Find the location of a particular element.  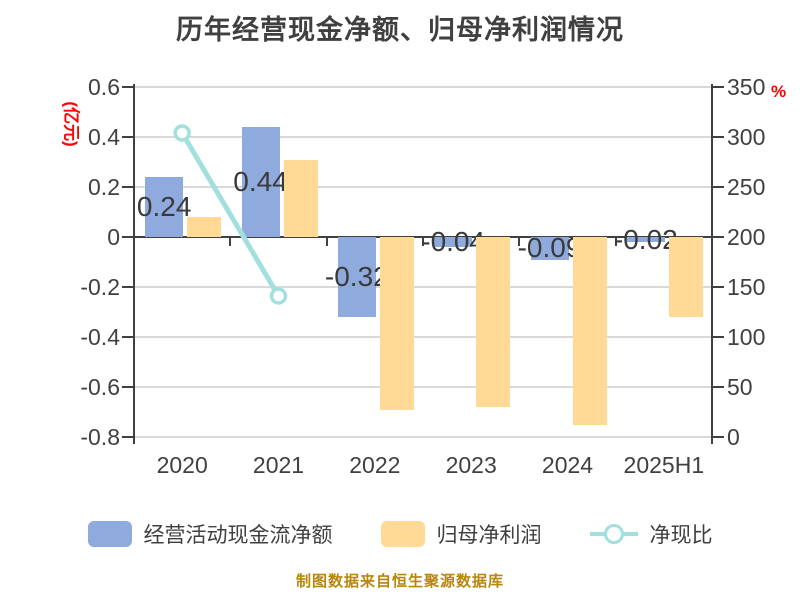

legend-label: 经营活动现金流净额 is located at coordinates (238, 535).